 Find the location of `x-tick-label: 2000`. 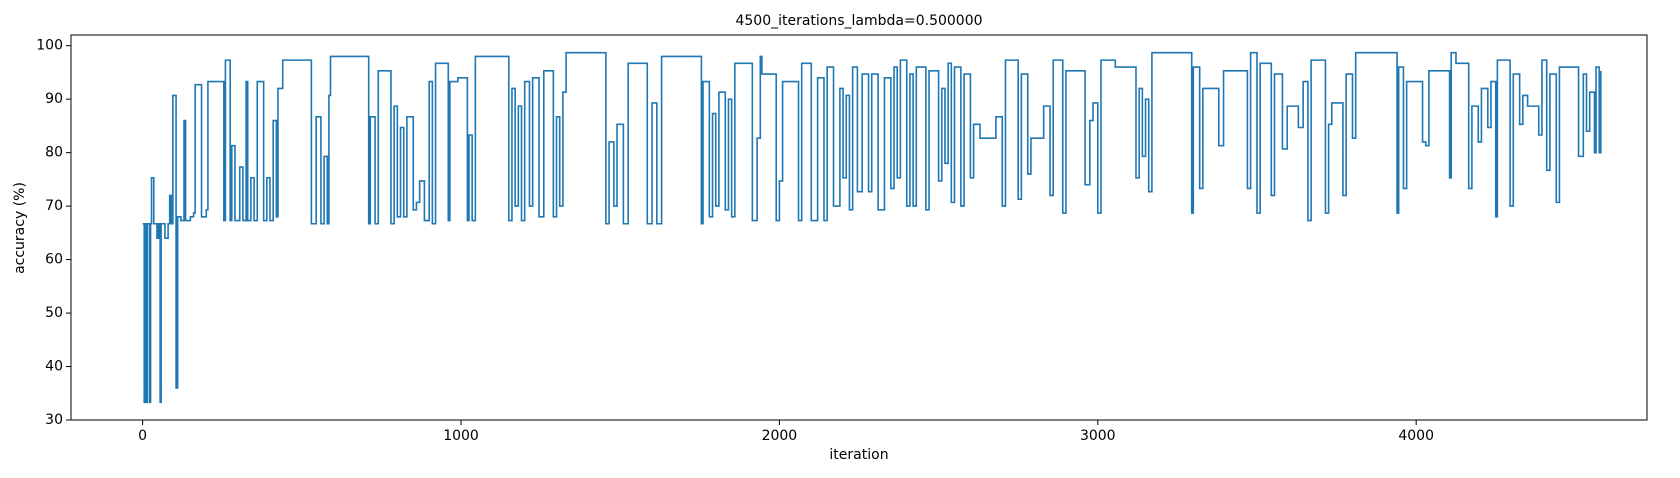

x-tick-label: 2000 is located at coordinates (780, 436).